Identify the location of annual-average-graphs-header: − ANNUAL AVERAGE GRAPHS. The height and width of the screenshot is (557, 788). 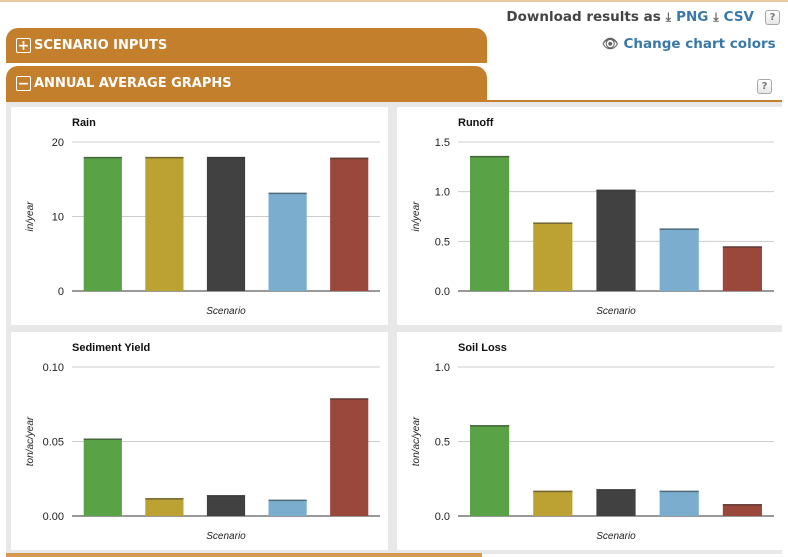
(246, 83).